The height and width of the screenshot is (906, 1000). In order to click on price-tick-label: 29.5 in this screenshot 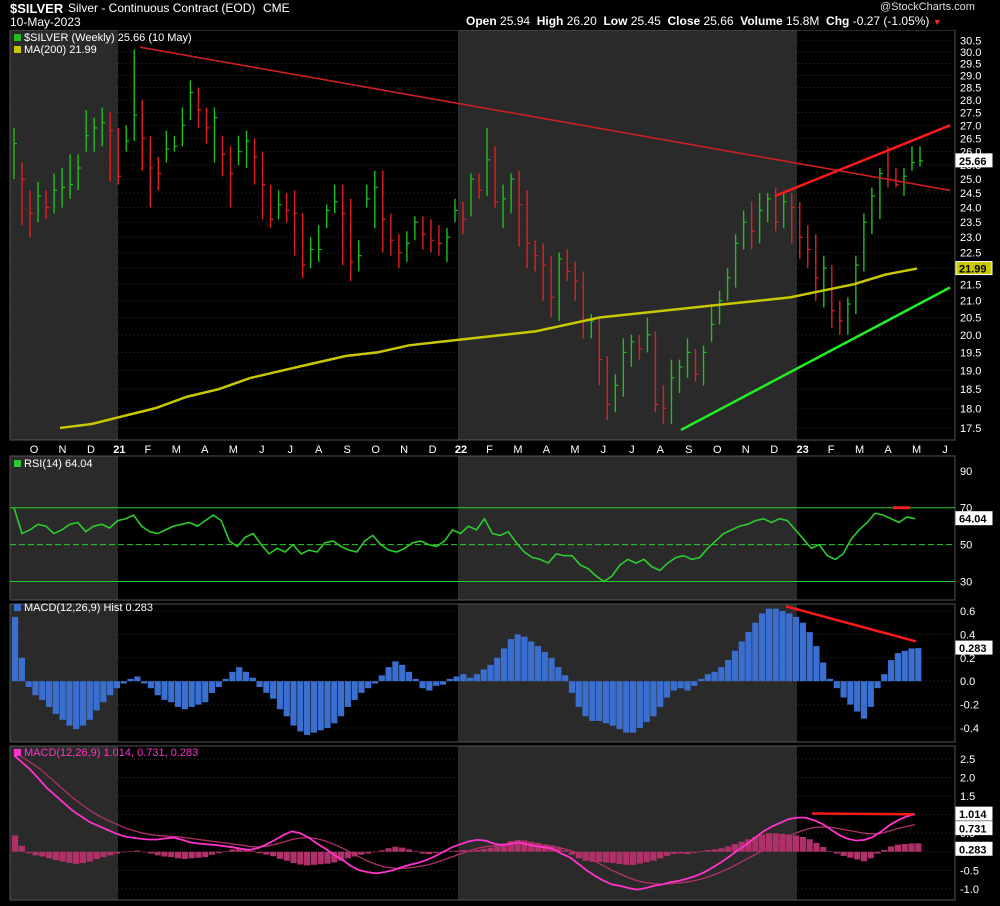, I will do `click(970, 65)`.